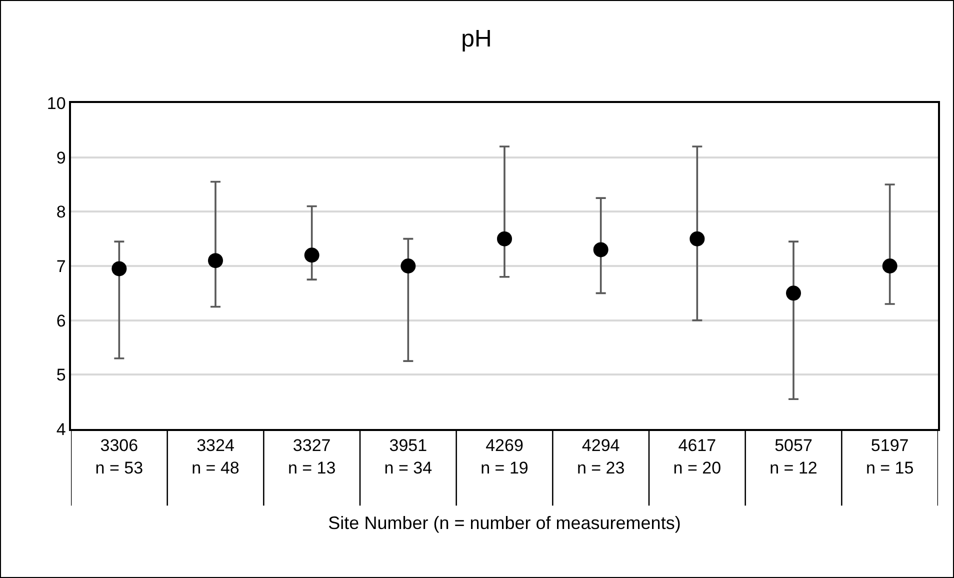 Image resolution: width=954 pixels, height=578 pixels. Describe the element at coordinates (504, 457) in the screenshot. I see `x-tick-label: 4269 n = 19` at that location.